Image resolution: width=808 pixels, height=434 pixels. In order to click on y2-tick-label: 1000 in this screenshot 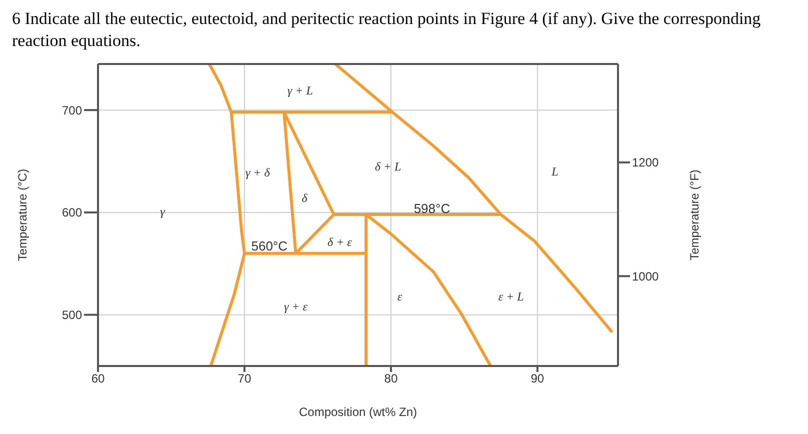, I will do `click(646, 276)`.